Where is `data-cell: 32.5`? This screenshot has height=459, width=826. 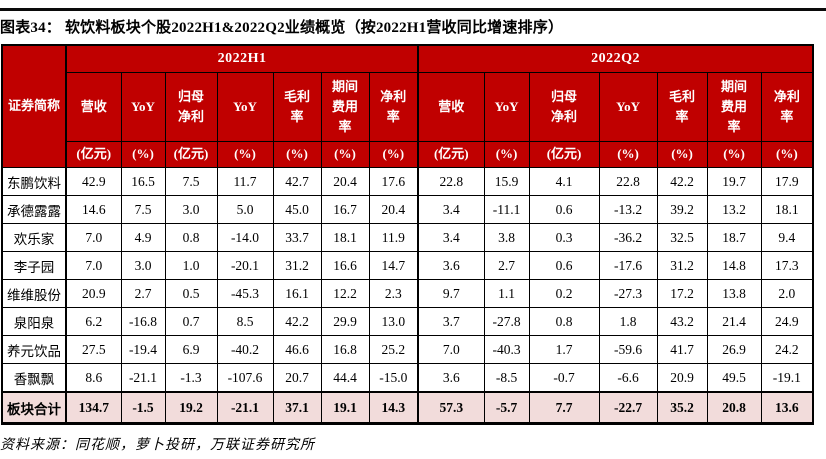
data-cell: 32.5 is located at coordinates (682, 237).